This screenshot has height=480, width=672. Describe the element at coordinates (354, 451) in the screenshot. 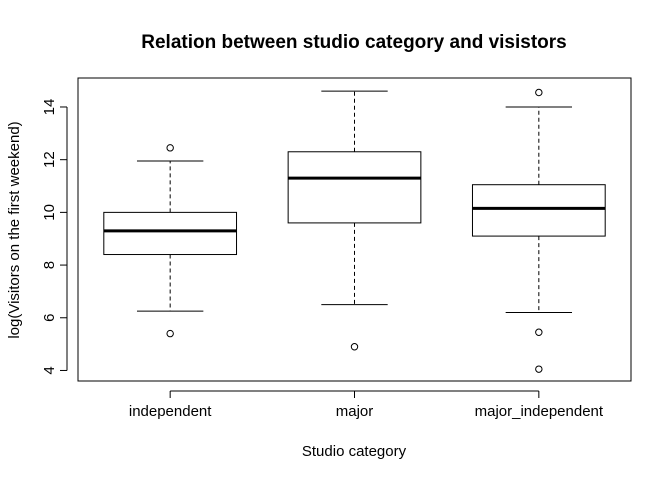

I see `x-axis-label: Studio category` at that location.